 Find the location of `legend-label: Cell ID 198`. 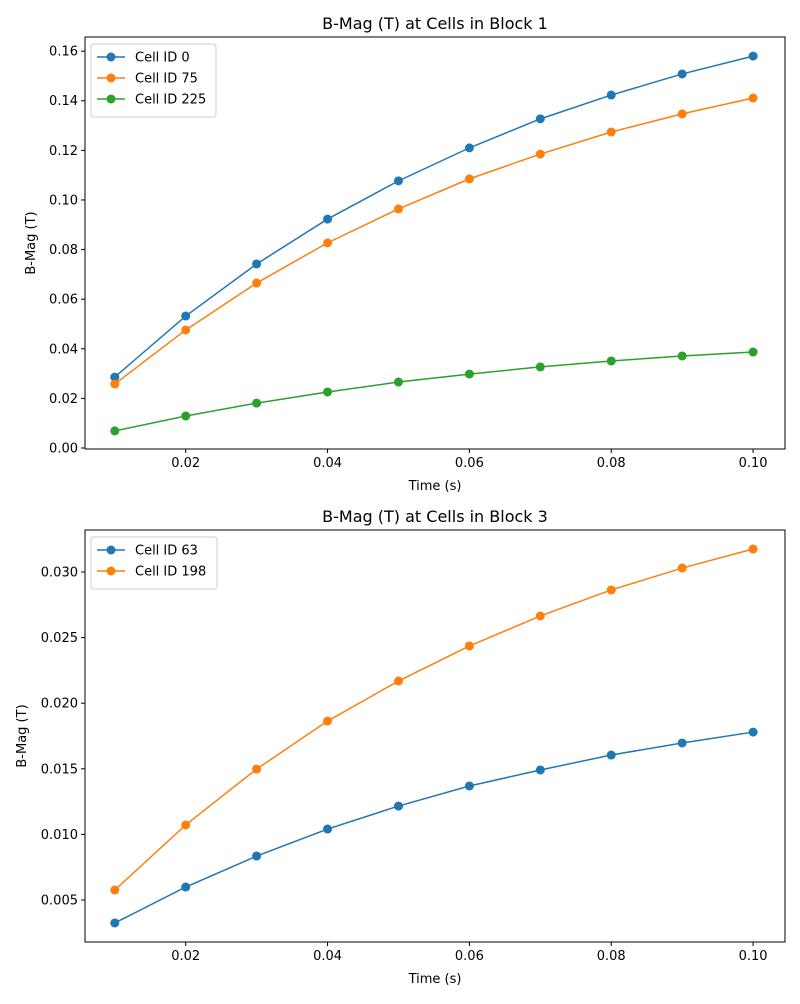

legend-label: Cell ID 198 is located at coordinates (170, 572).